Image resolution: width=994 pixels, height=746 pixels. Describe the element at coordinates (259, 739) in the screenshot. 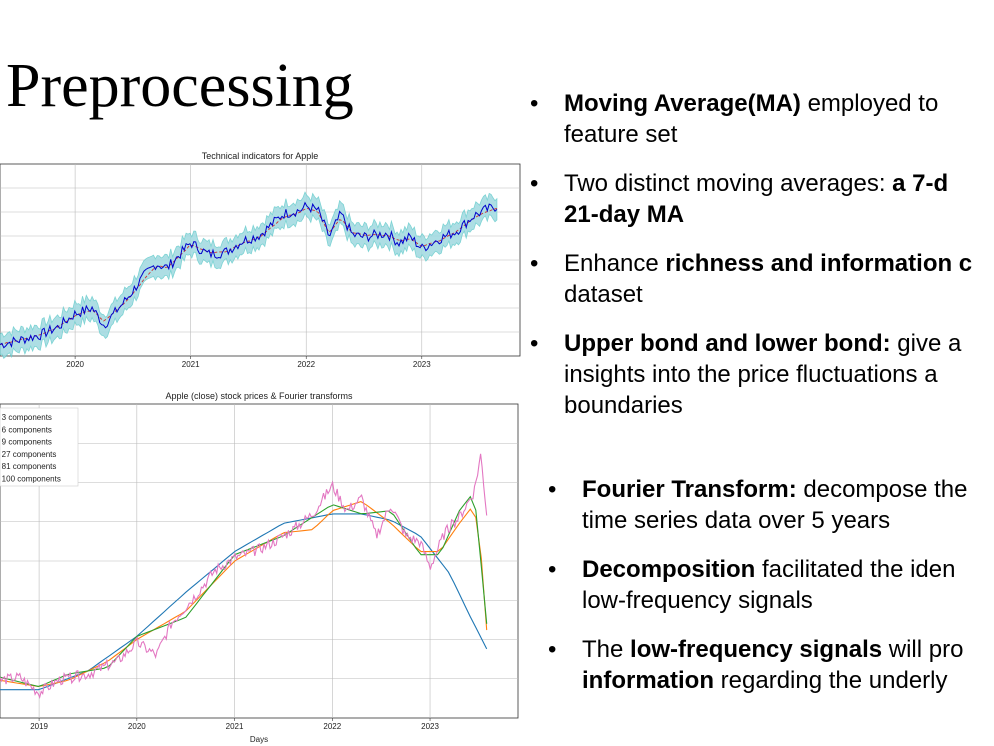

I see `x-axis-label: Days` at that location.